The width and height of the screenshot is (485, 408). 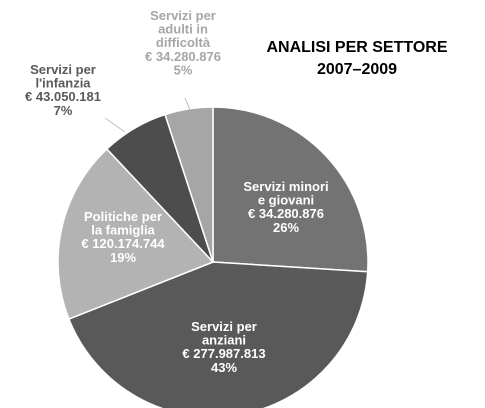 I want to click on slice-label: Servizi per l'infanzia € 43.050.181 7%, so click(x=63, y=90).